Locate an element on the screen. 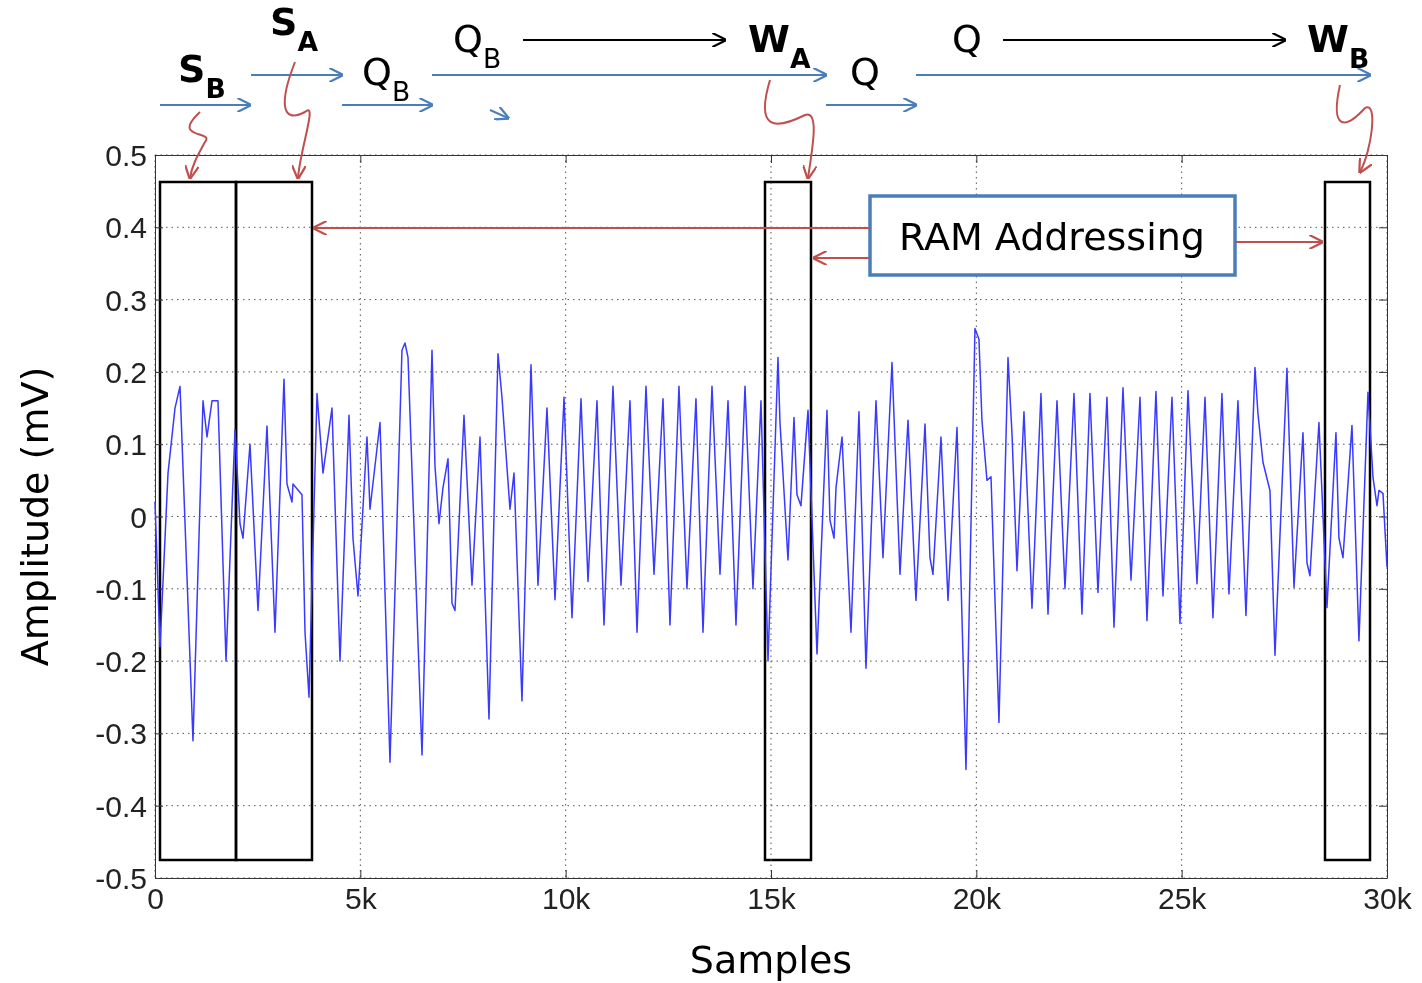  y-axis-title: Amplitude (mV) is located at coordinates (35, 516).